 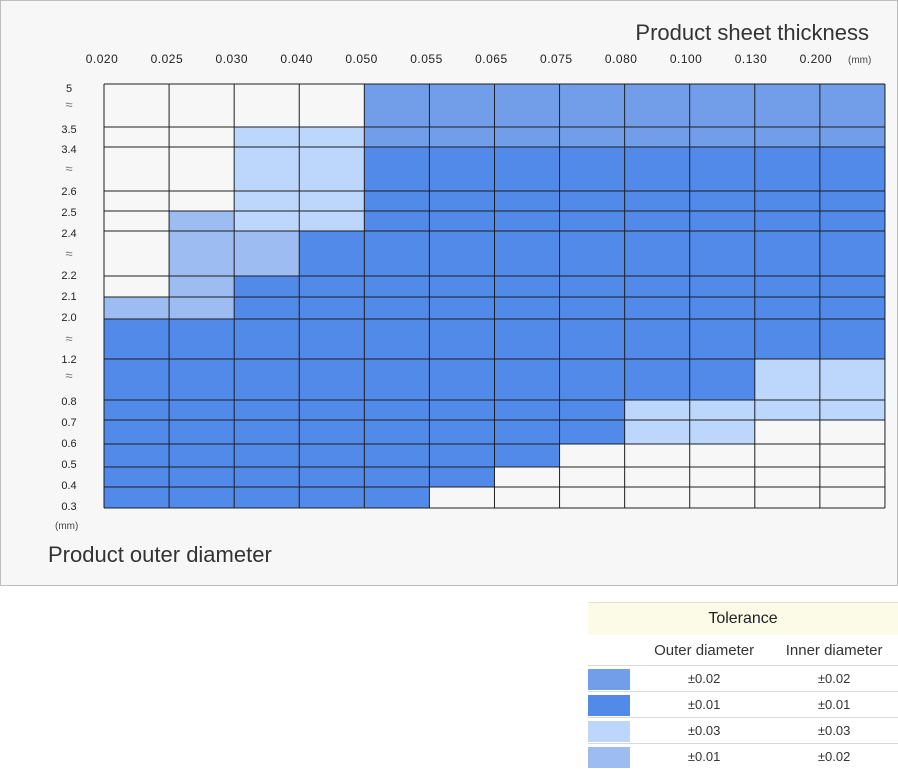 What do you see at coordinates (686, 59) in the screenshot?
I see `x-tick-label: 0.100` at bounding box center [686, 59].